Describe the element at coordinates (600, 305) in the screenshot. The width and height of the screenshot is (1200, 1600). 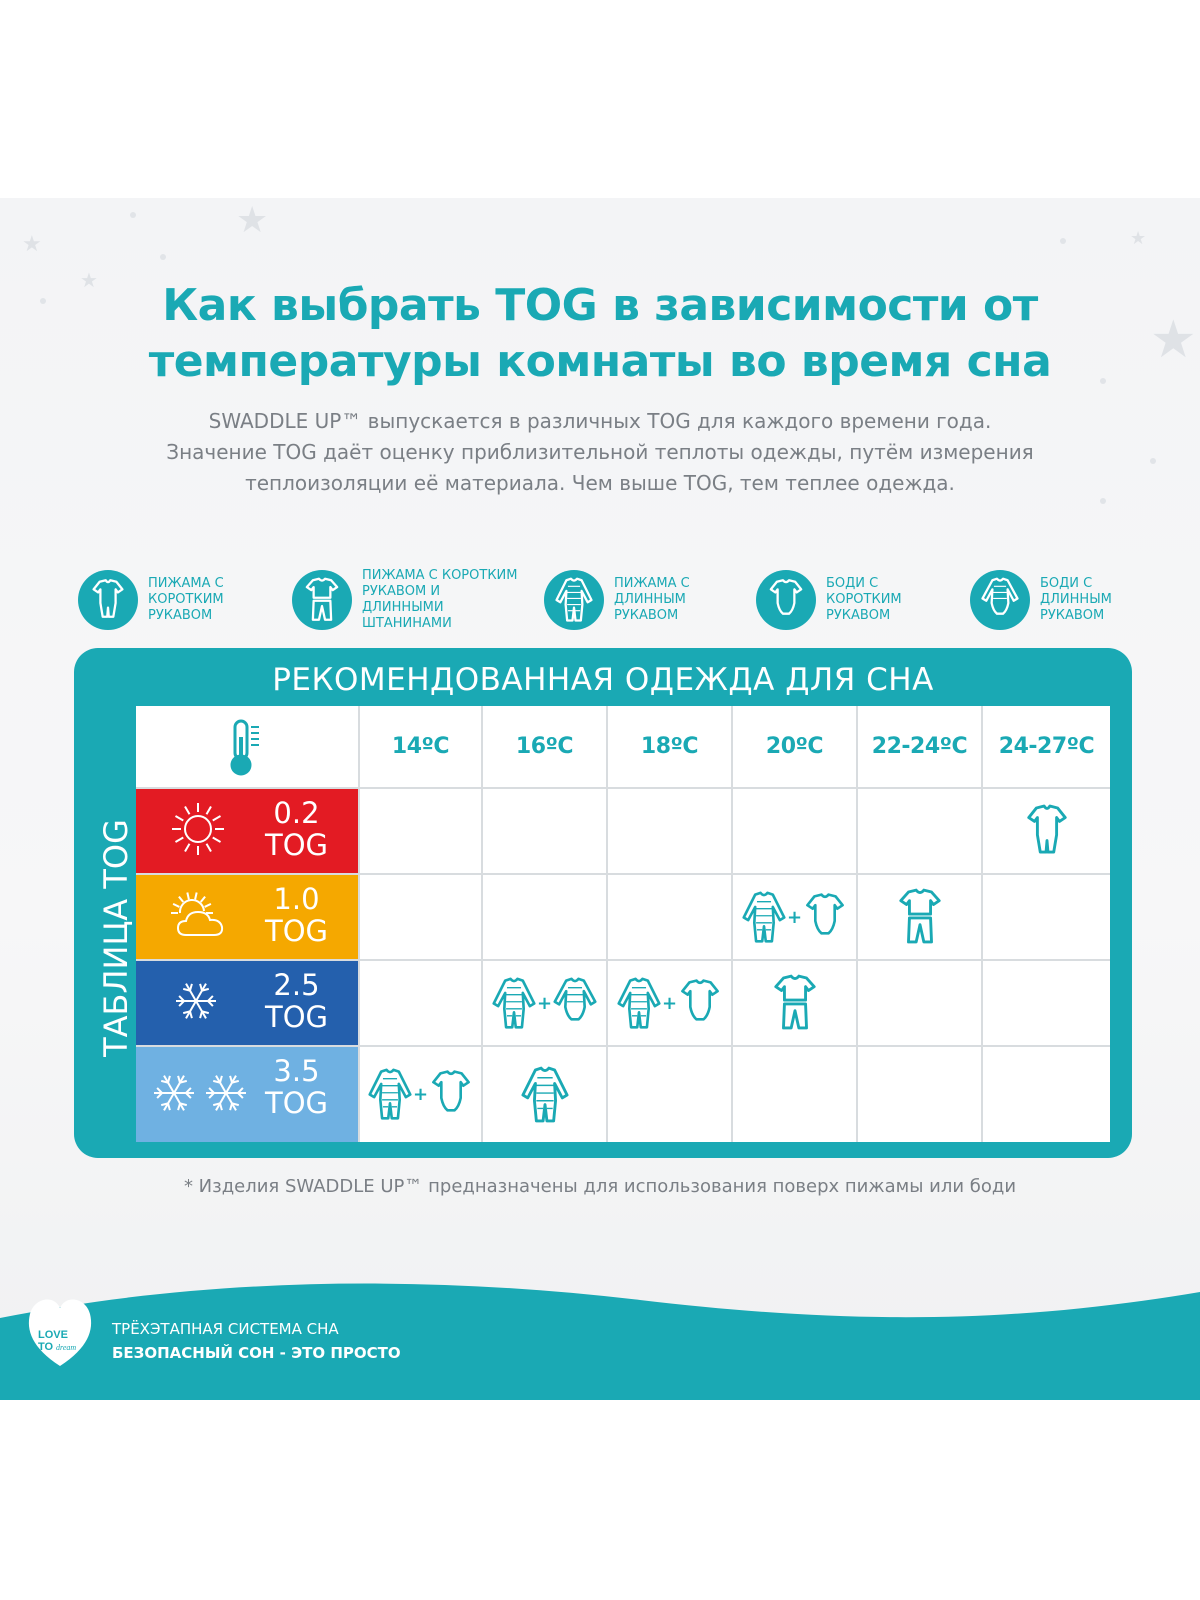
I see `title-line: Как выбрать TOG в зависимости от` at that location.